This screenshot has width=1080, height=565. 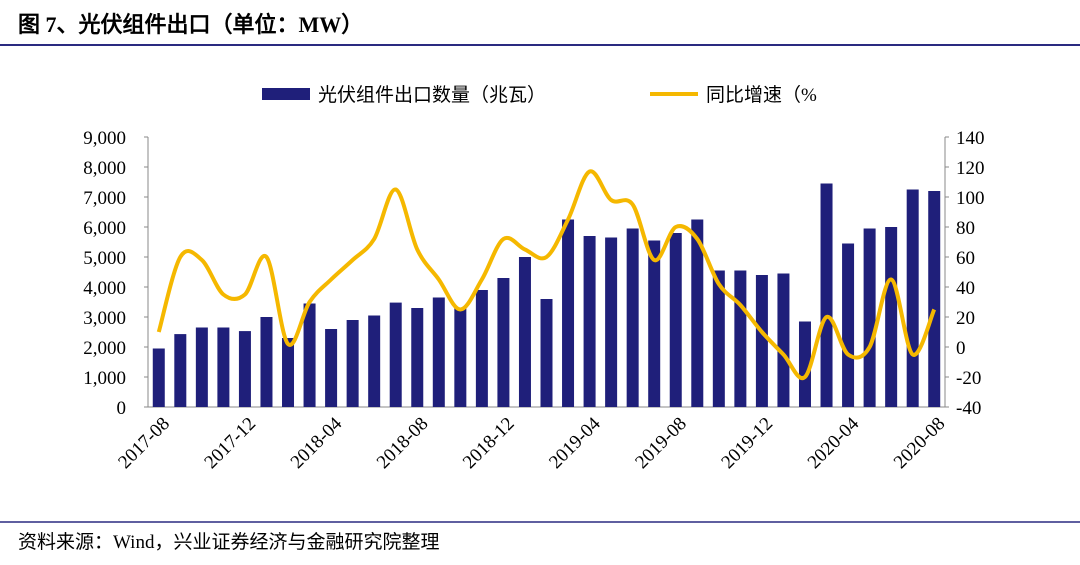 What do you see at coordinates (228, 542) in the screenshot?
I see `source-note: 资料来源：Wind，兴业证券经济与金融研究院整理` at bounding box center [228, 542].